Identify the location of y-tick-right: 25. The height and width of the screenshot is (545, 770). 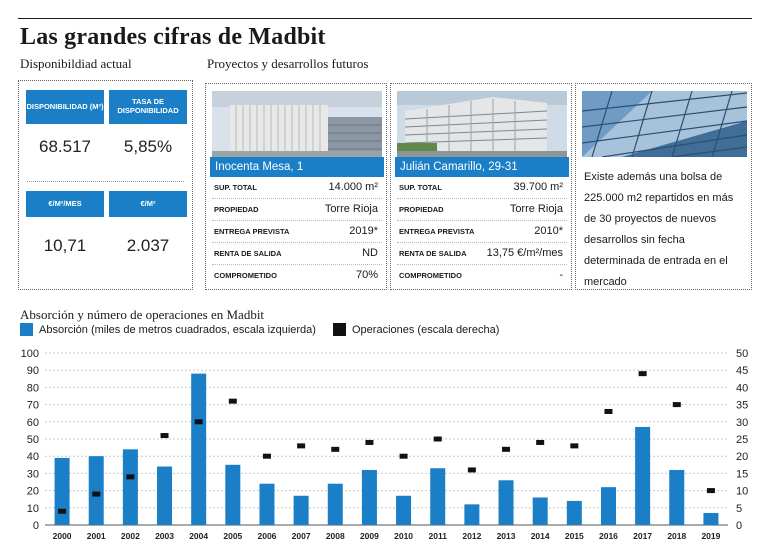
(742, 440).